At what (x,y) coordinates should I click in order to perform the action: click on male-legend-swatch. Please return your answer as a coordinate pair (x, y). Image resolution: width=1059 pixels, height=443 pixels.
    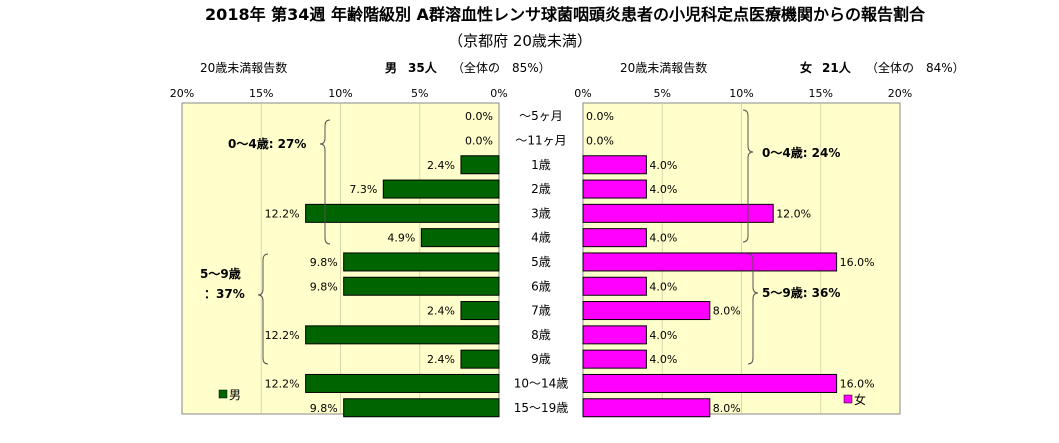
    Looking at the image, I should click on (223, 394).